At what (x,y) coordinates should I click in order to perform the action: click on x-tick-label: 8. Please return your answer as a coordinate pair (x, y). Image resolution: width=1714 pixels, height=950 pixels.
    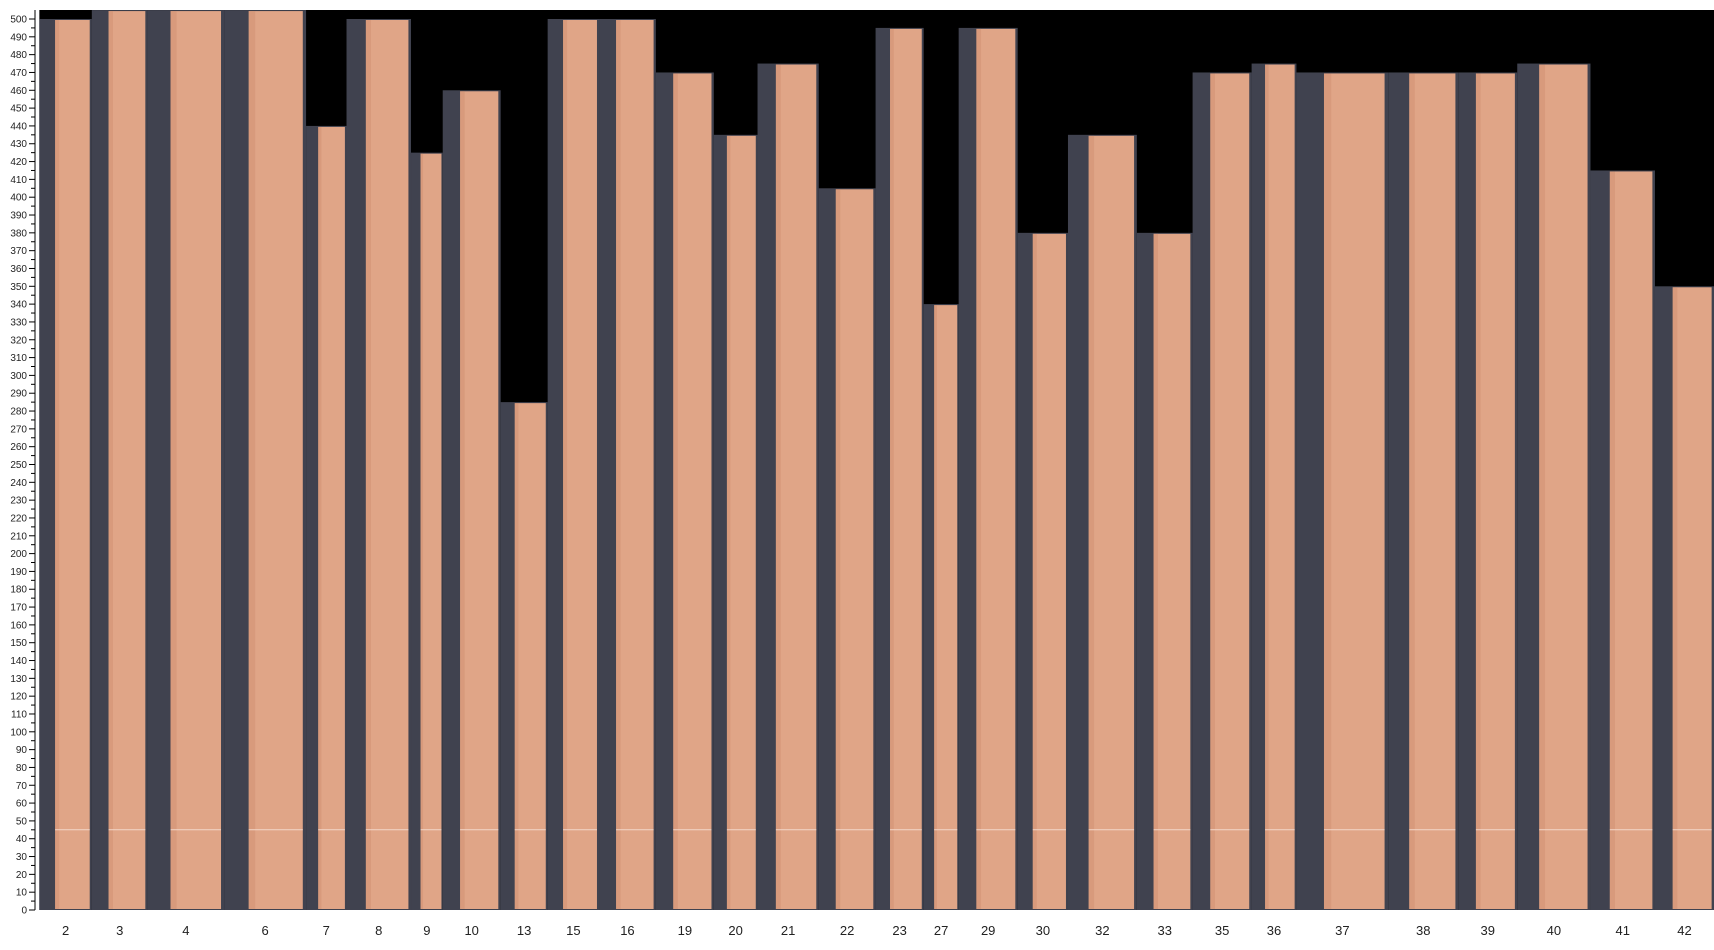
    Looking at the image, I should click on (378, 930).